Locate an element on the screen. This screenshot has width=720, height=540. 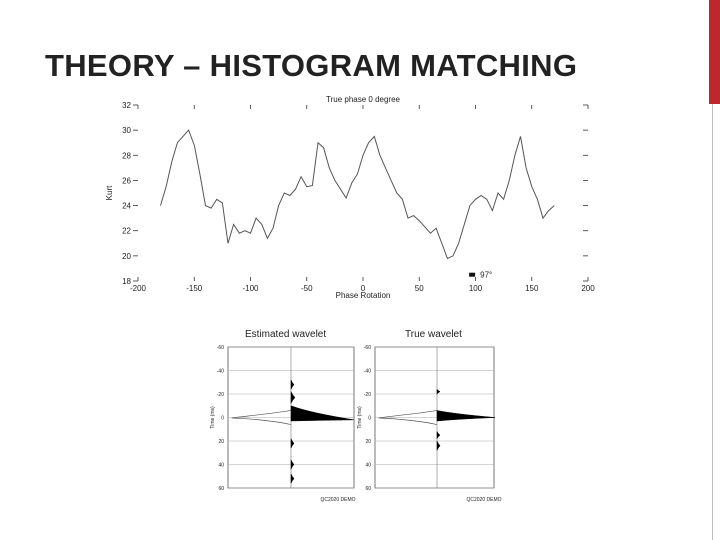
main-chart-title: True phase 0 degree is located at coordinates (363, 99).